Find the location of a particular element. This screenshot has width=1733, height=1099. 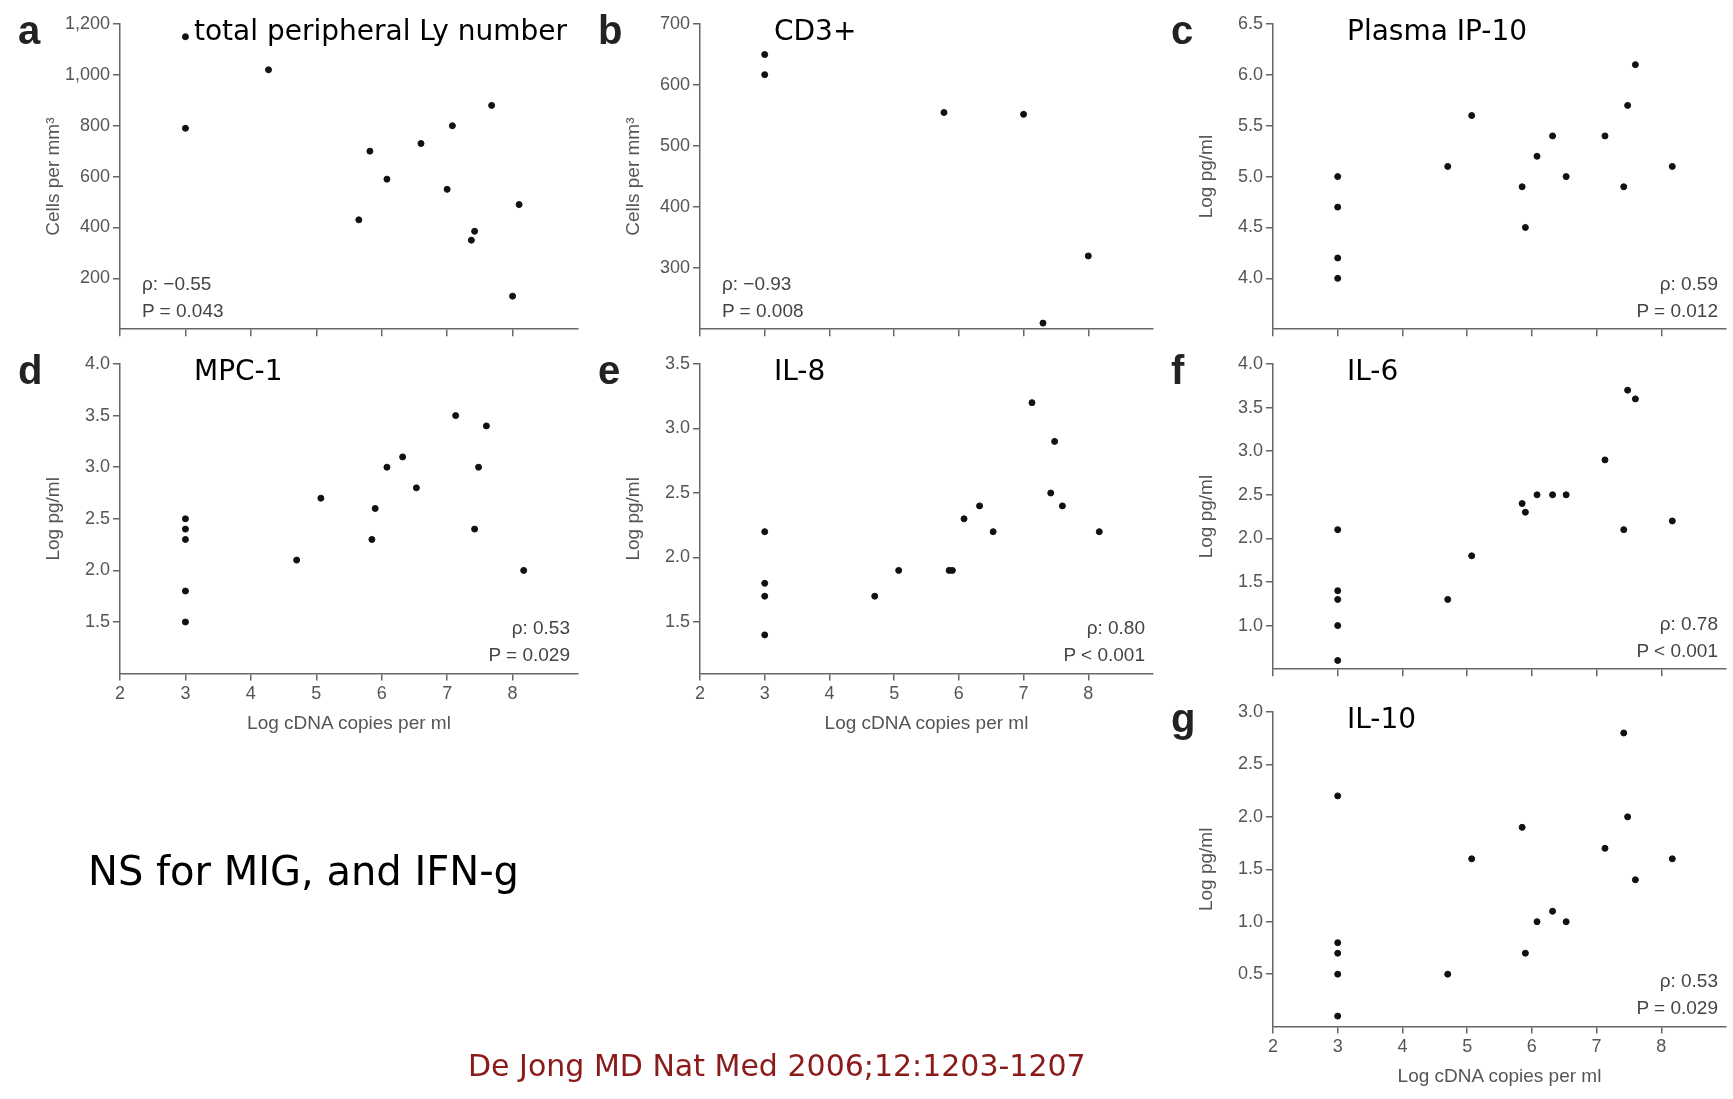

annotation: P = 0.029 is located at coordinates (529, 655).